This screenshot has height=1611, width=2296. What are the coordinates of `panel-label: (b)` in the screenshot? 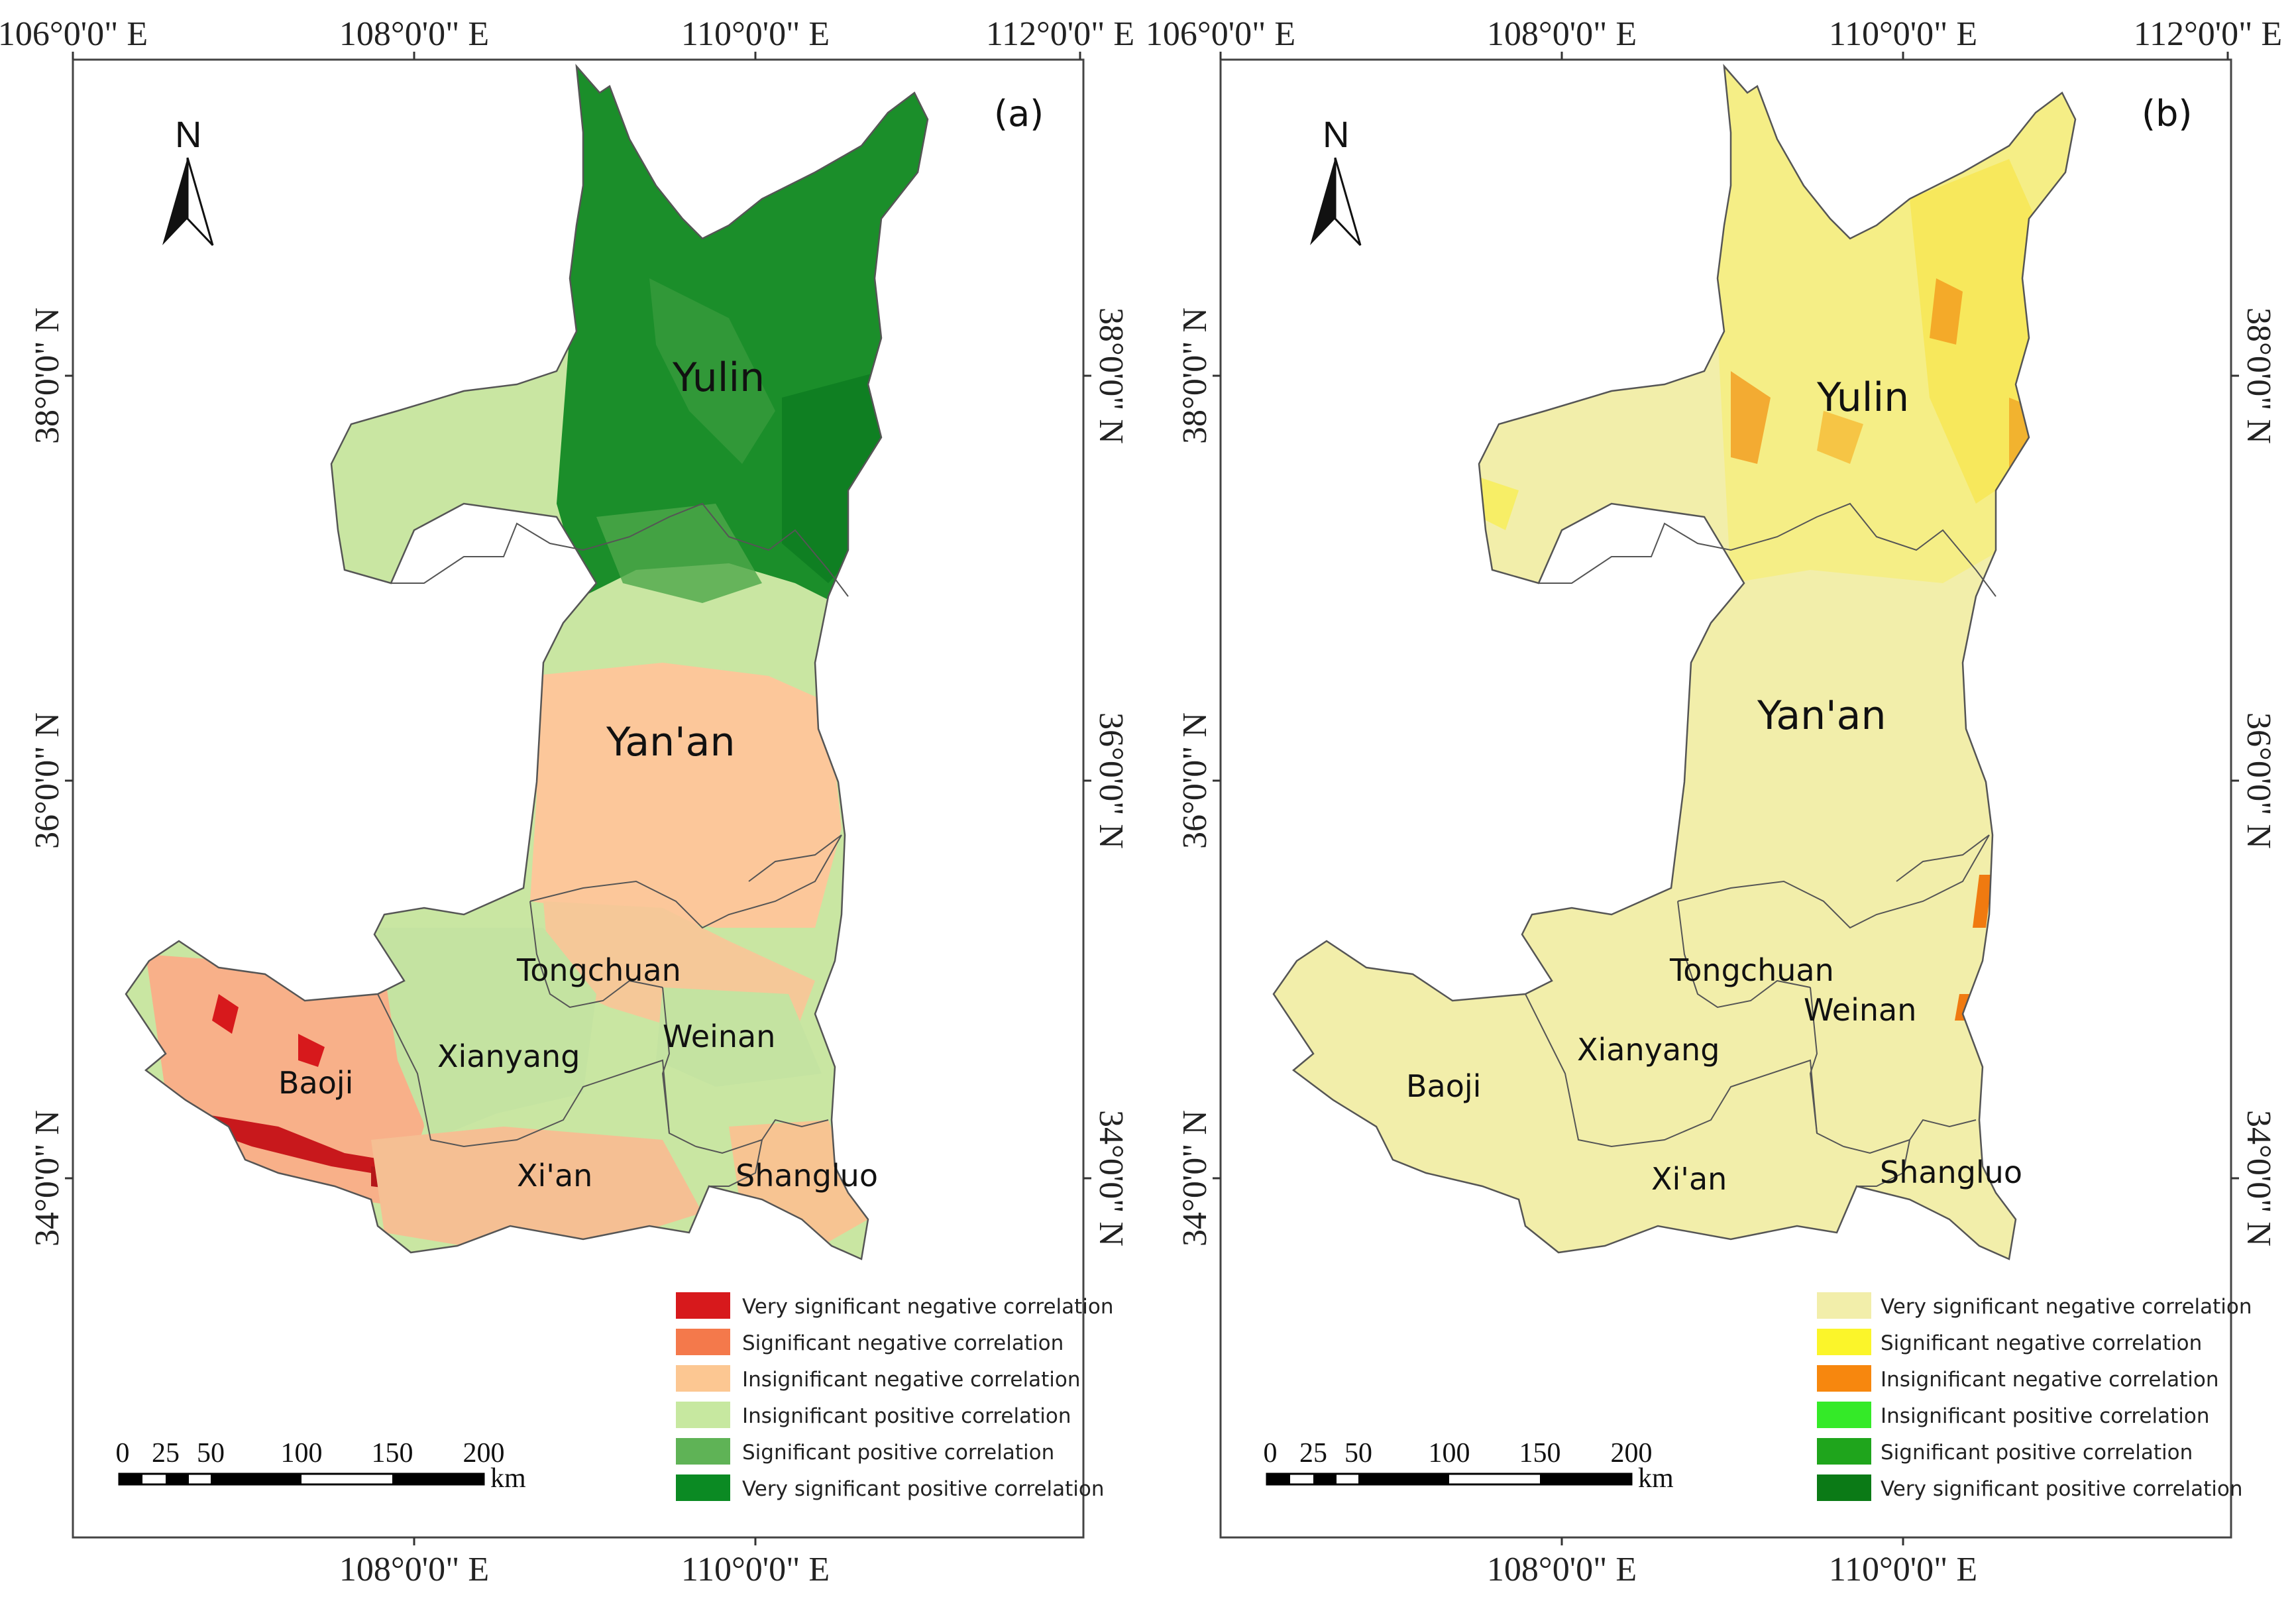 It's located at (2167, 114).